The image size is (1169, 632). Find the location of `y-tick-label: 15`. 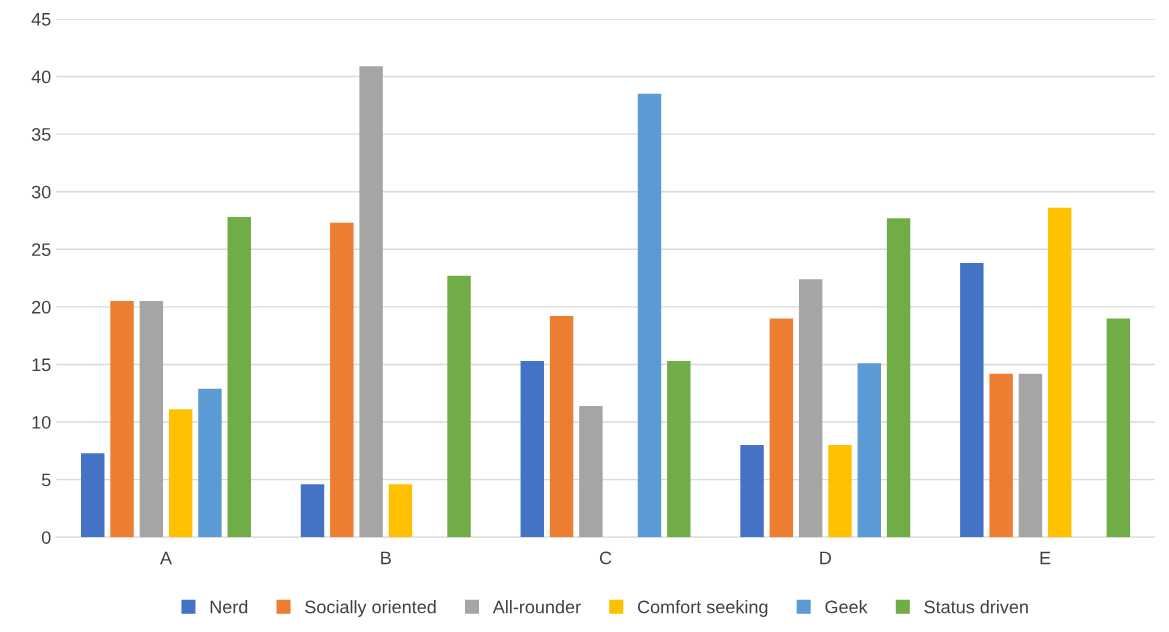

y-tick-label: 15 is located at coordinates (41, 365).